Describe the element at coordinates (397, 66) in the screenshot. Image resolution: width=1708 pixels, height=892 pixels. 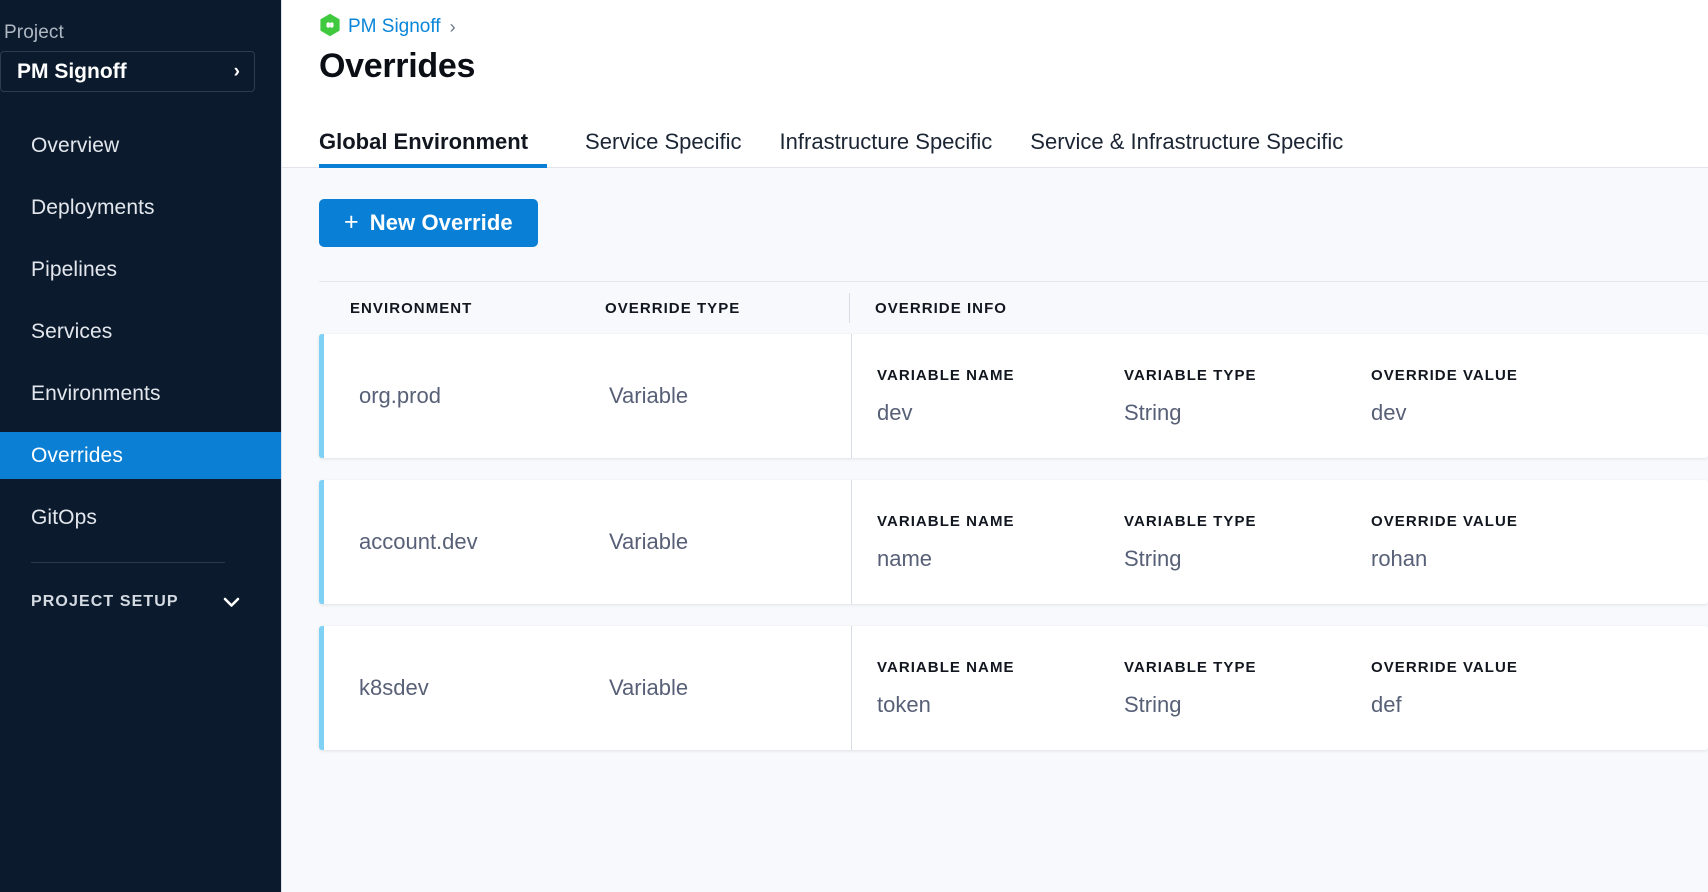
I see `page-title: Overrides` at that location.